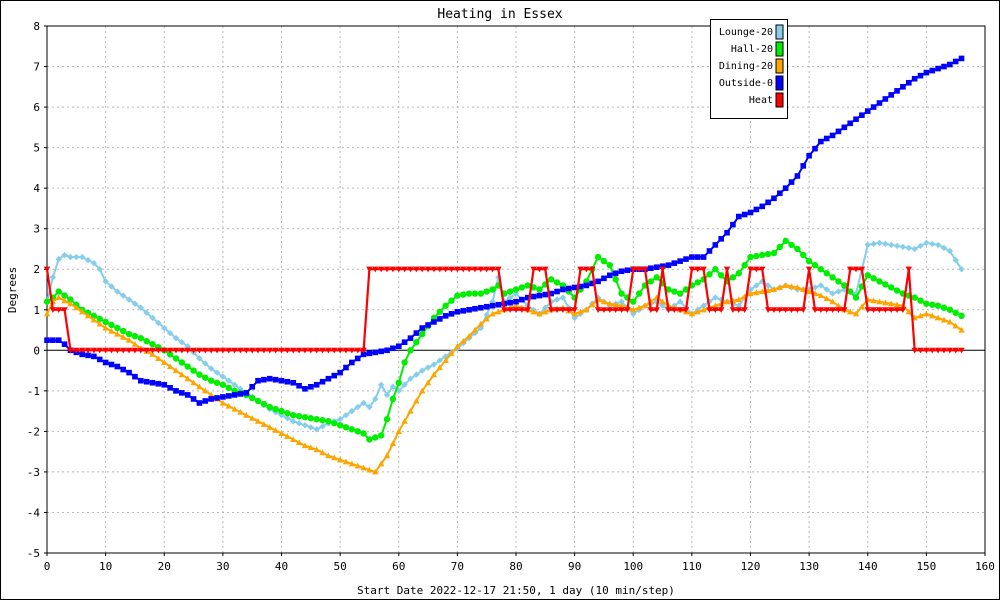 This screenshot has height=600, width=1000. Describe the element at coordinates (746, 66) in the screenshot. I see `legend-label: Dining-20` at that location.